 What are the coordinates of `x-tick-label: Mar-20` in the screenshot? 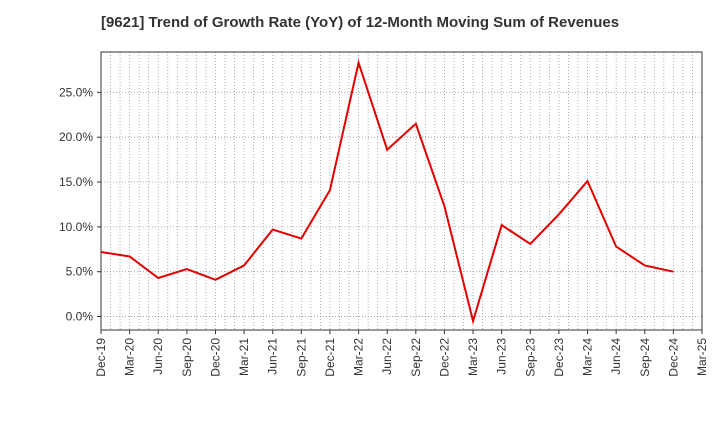 It's located at (130, 357).